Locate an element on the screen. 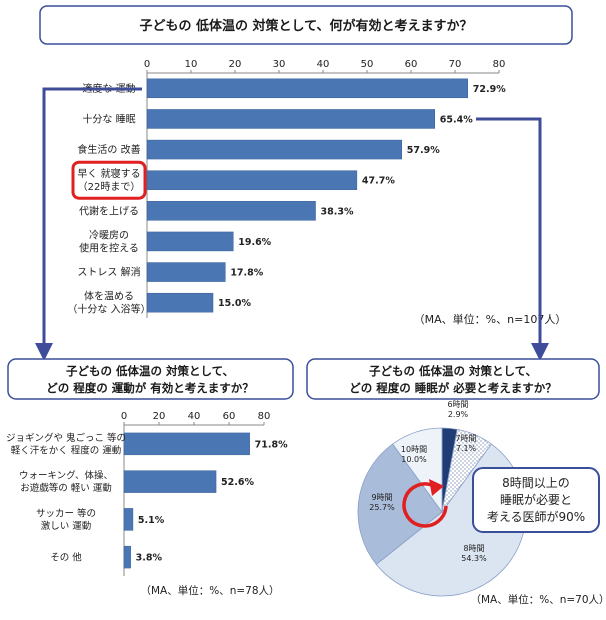 Image resolution: width=606 pixels, height=620 pixels. bl-category-label: お遊戯等の 軽い 運動 is located at coordinates (66, 488).